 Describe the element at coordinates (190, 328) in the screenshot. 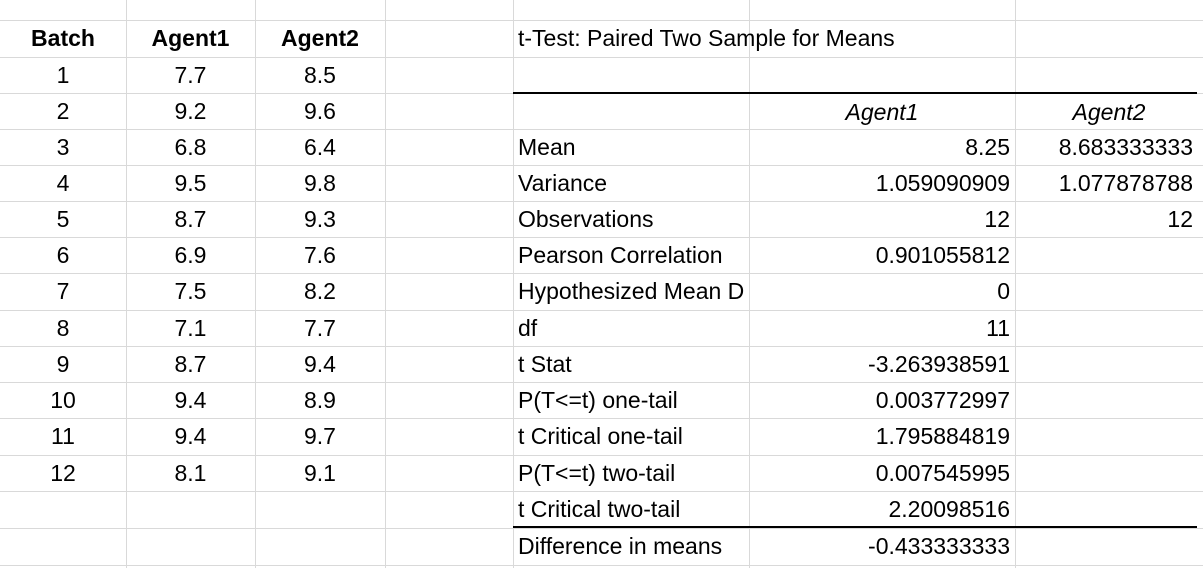

I see `agent1-cell: 7.1` at that location.